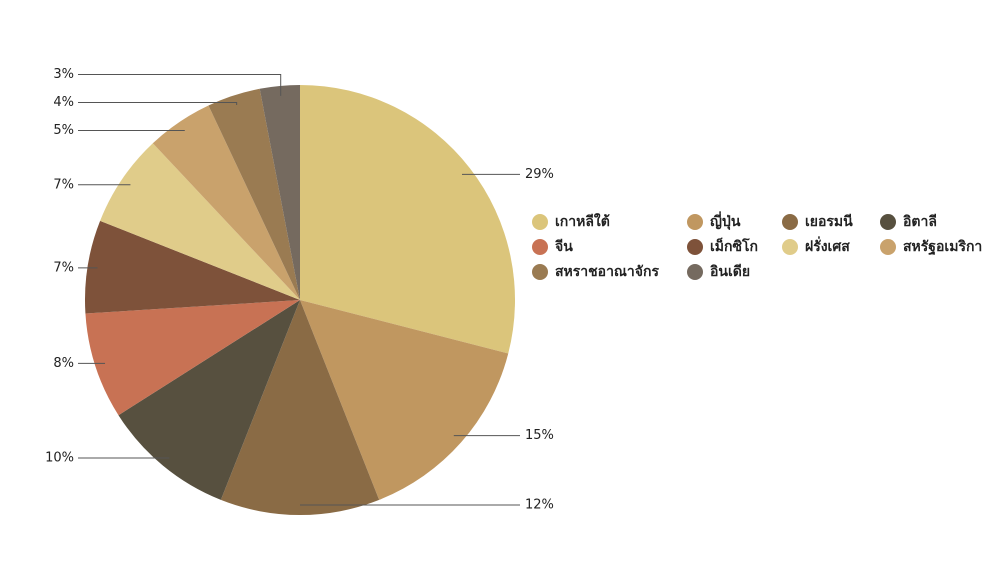  Describe the element at coordinates (59, 457) in the screenshot. I see `data-label: 10%` at that location.